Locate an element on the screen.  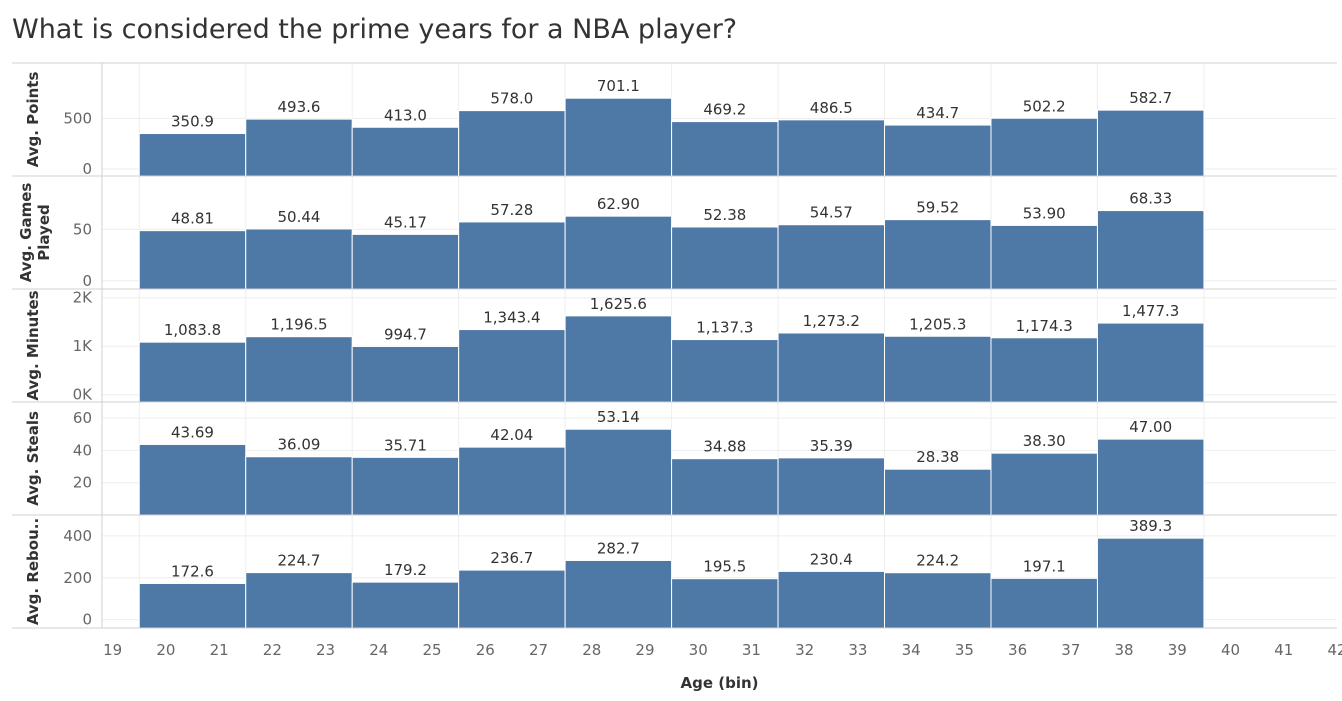
x-tick-label: 23 is located at coordinates (325, 650).